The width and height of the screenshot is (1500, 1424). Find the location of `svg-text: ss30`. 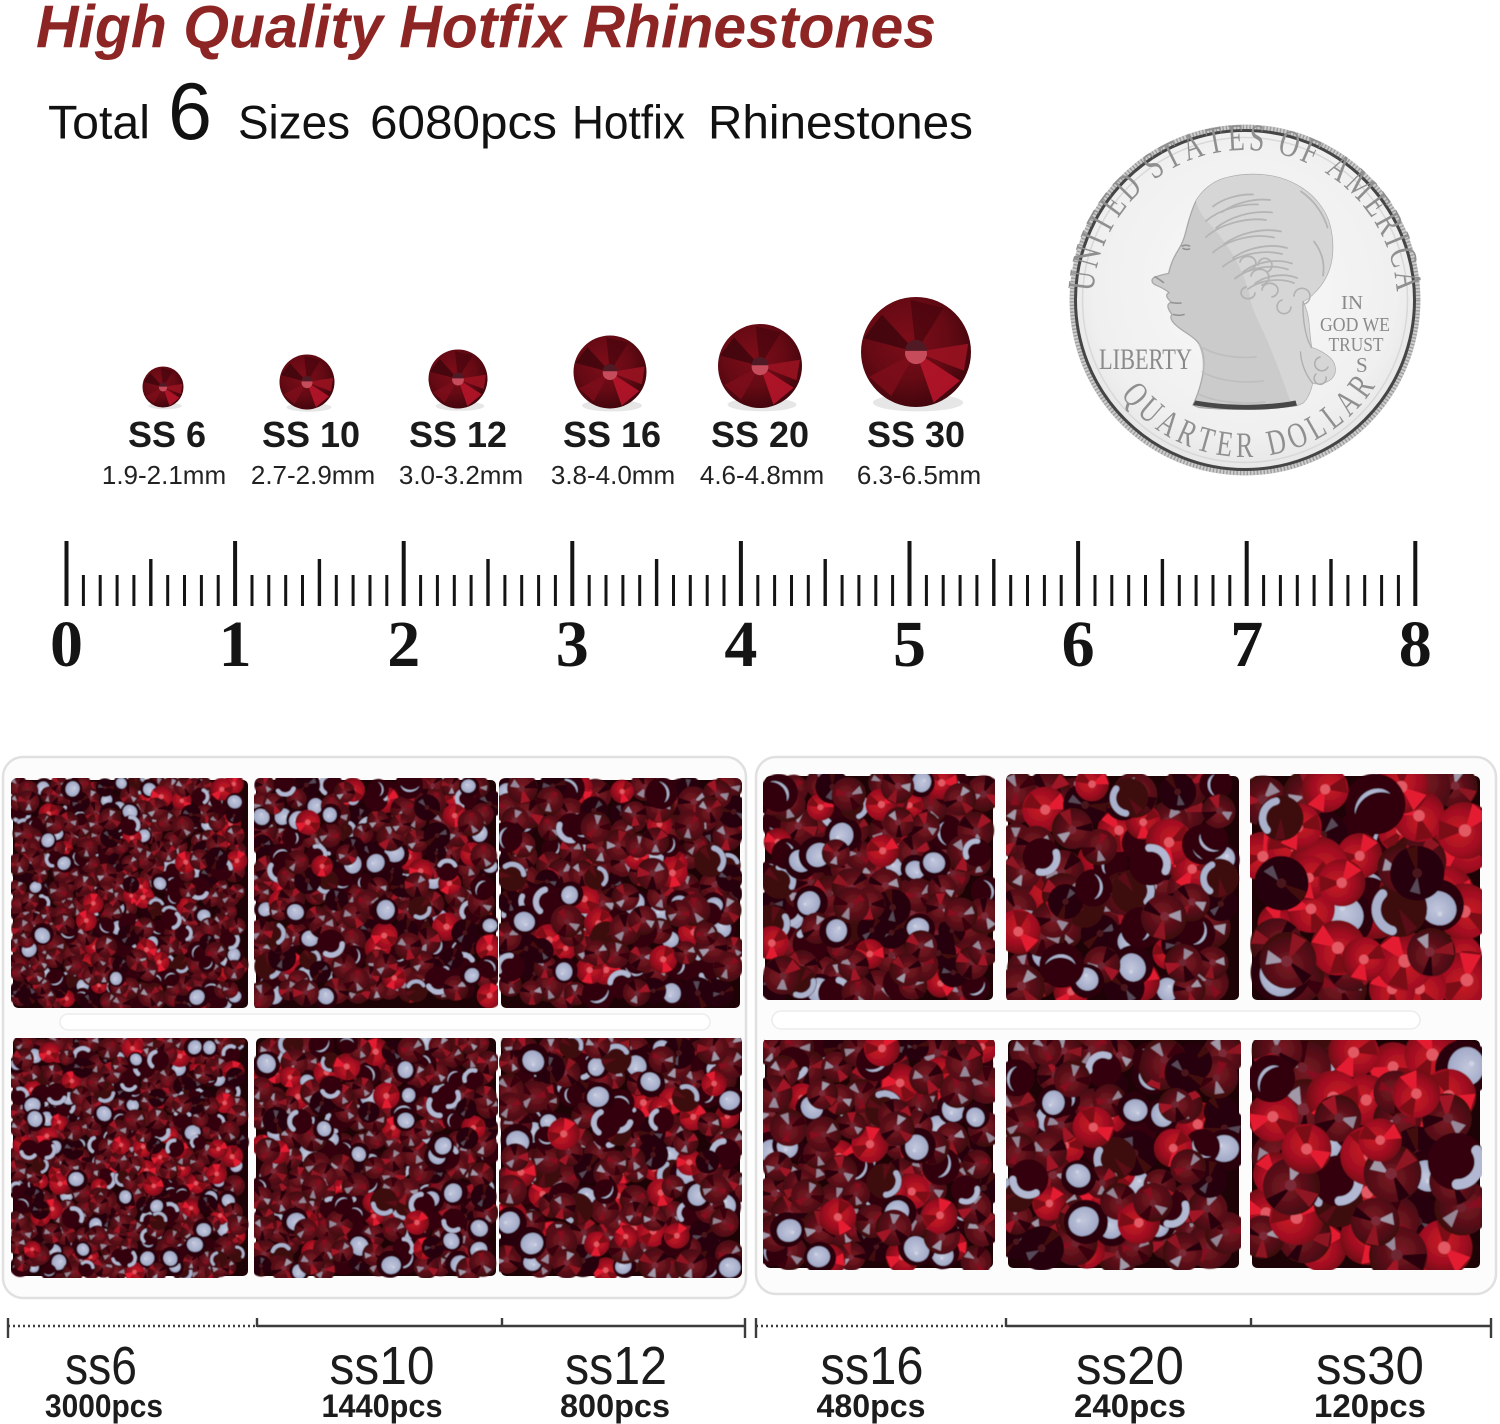

svg-text: ss30 is located at coordinates (1370, 1366).